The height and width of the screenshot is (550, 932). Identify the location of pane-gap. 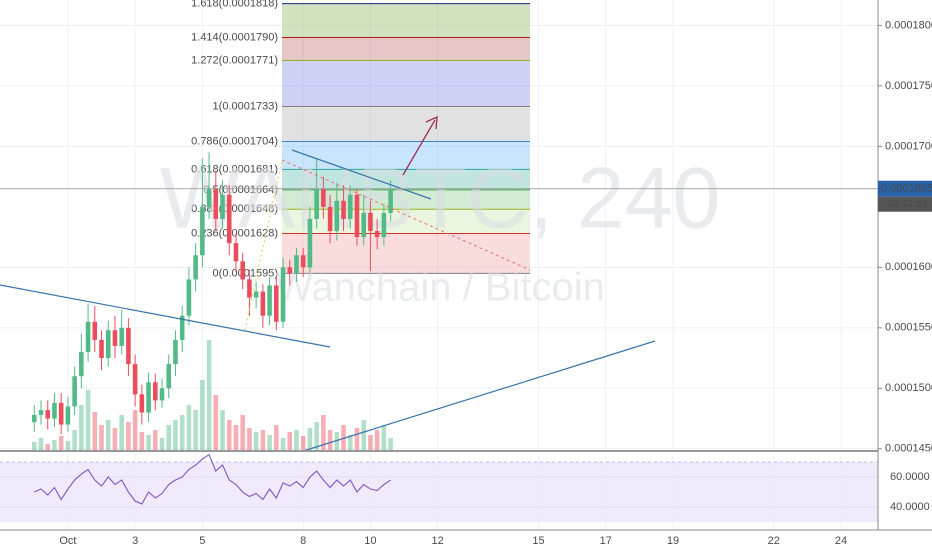
(439, 452).